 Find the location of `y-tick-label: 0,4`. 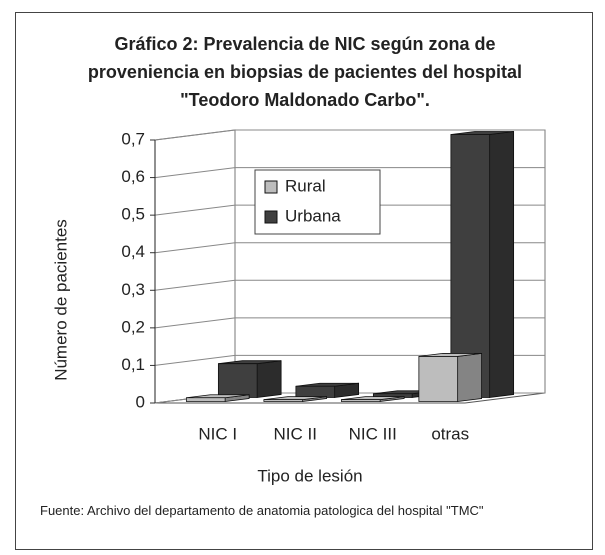

y-tick-label: 0,4 is located at coordinates (133, 251).